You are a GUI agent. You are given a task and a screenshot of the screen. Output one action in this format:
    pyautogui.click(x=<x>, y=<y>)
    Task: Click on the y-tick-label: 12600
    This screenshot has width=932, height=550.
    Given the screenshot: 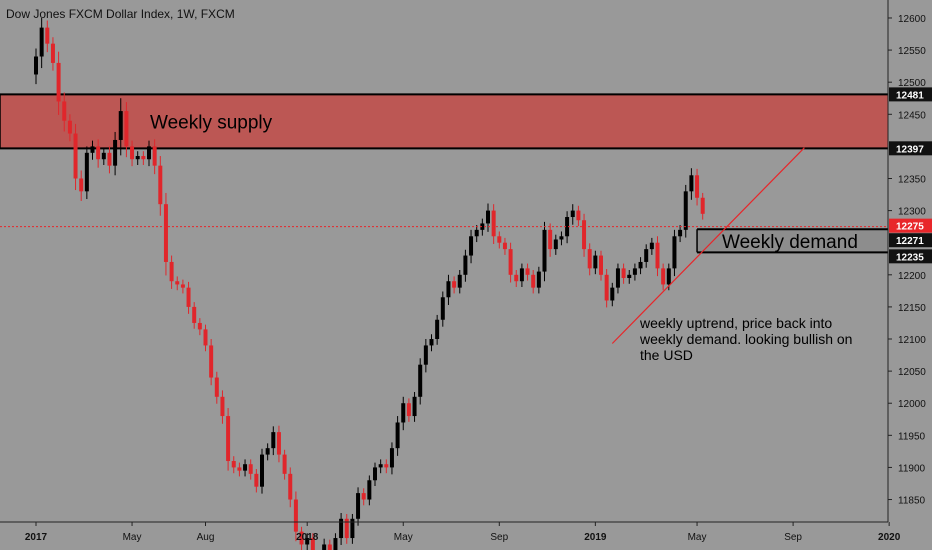 What is the action you would take?
    pyautogui.click(x=912, y=19)
    